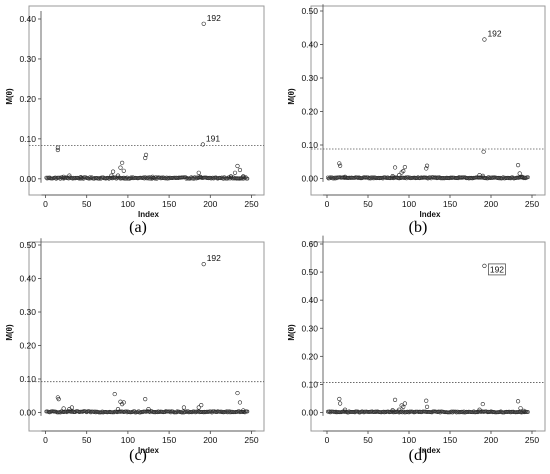  What do you see at coordinates (418, 455) in the screenshot?
I see `panel-caption: (d)` at bounding box center [418, 455].